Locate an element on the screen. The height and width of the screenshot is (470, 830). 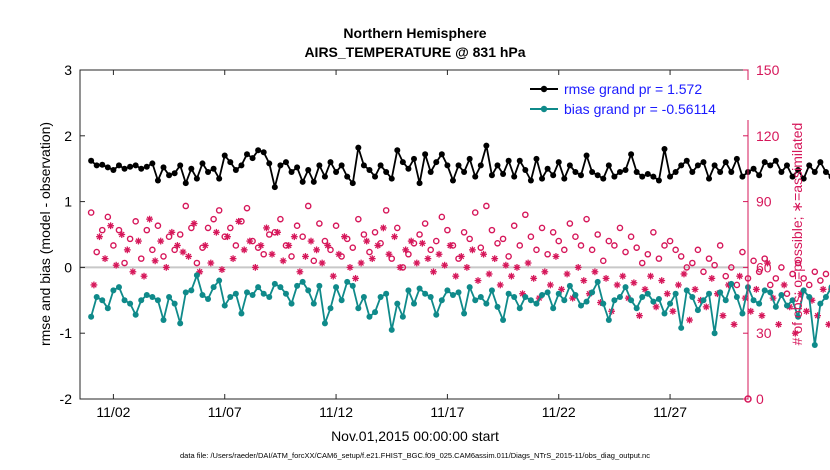
chart-title: Northern Hemisphere is located at coordinates (414, 33).